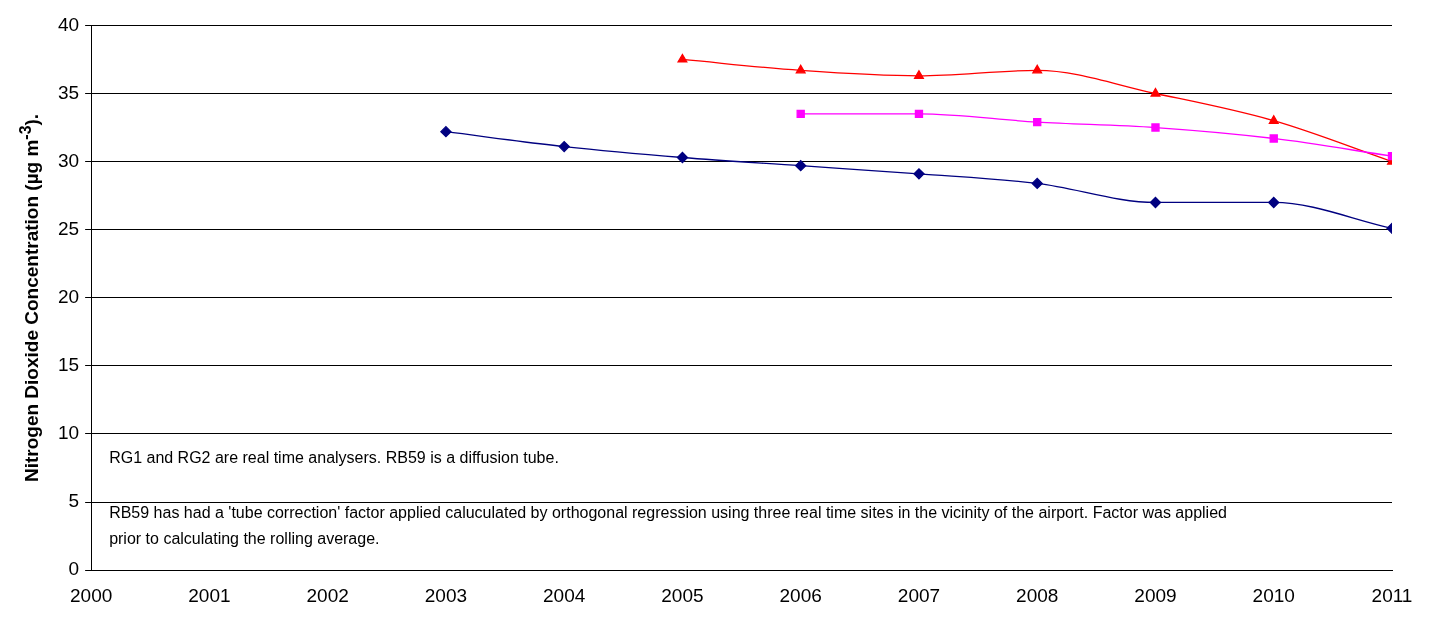 The image size is (1430, 630). What do you see at coordinates (68, 297) in the screenshot?
I see `y-tick-label: 20` at bounding box center [68, 297].